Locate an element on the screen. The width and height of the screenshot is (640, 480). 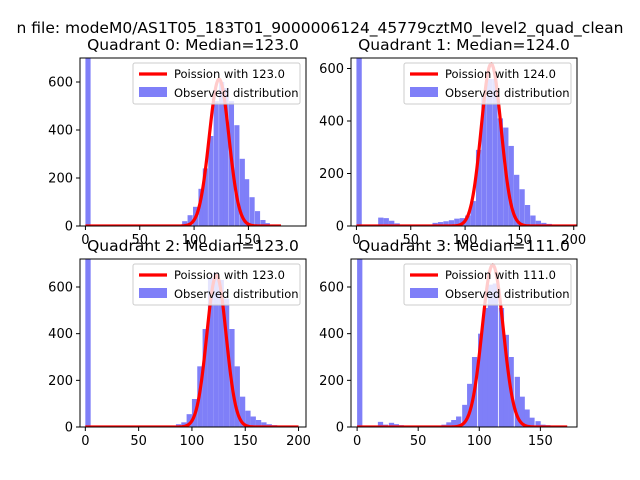
x-tick-label: 200 is located at coordinates (573, 240).